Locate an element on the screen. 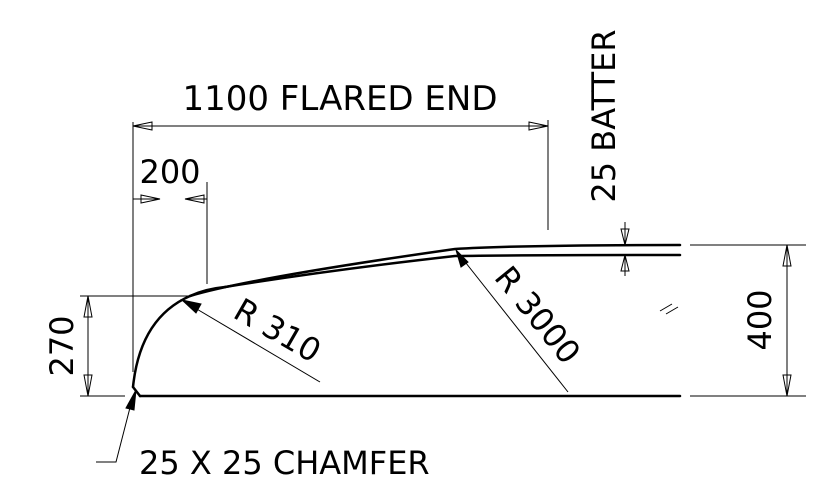  dimension-200: 200 is located at coordinates (170, 178).